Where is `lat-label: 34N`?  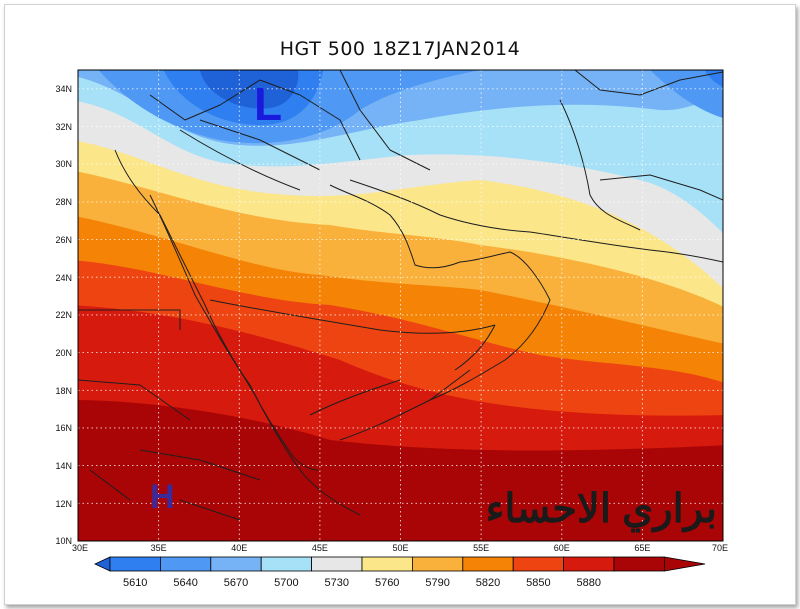 lat-label: 34N is located at coordinates (63, 89).